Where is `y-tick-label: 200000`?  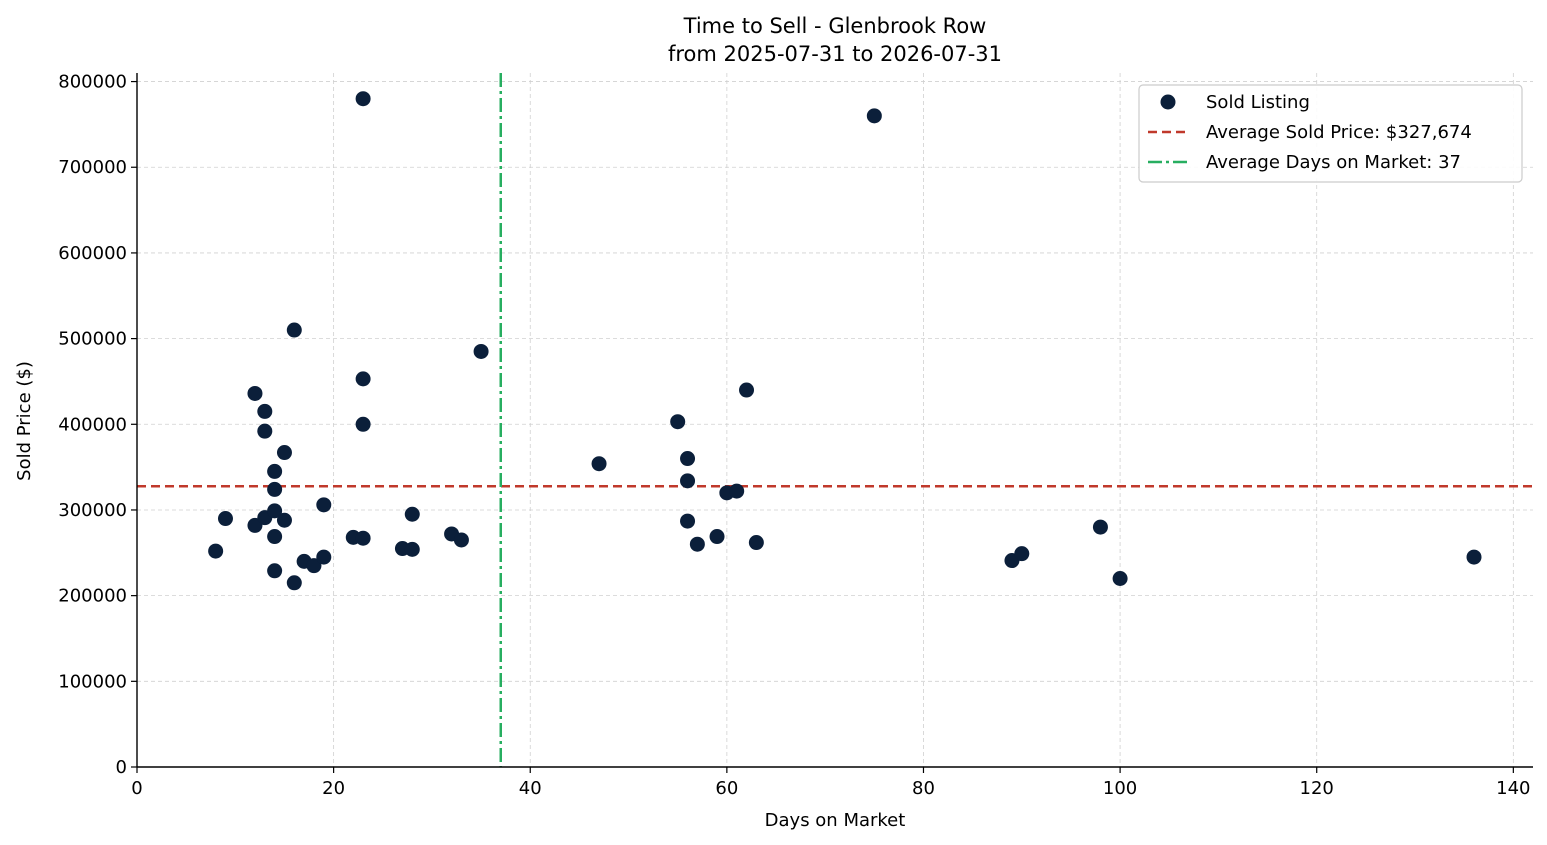 y-tick-label: 200000 is located at coordinates (92, 596).